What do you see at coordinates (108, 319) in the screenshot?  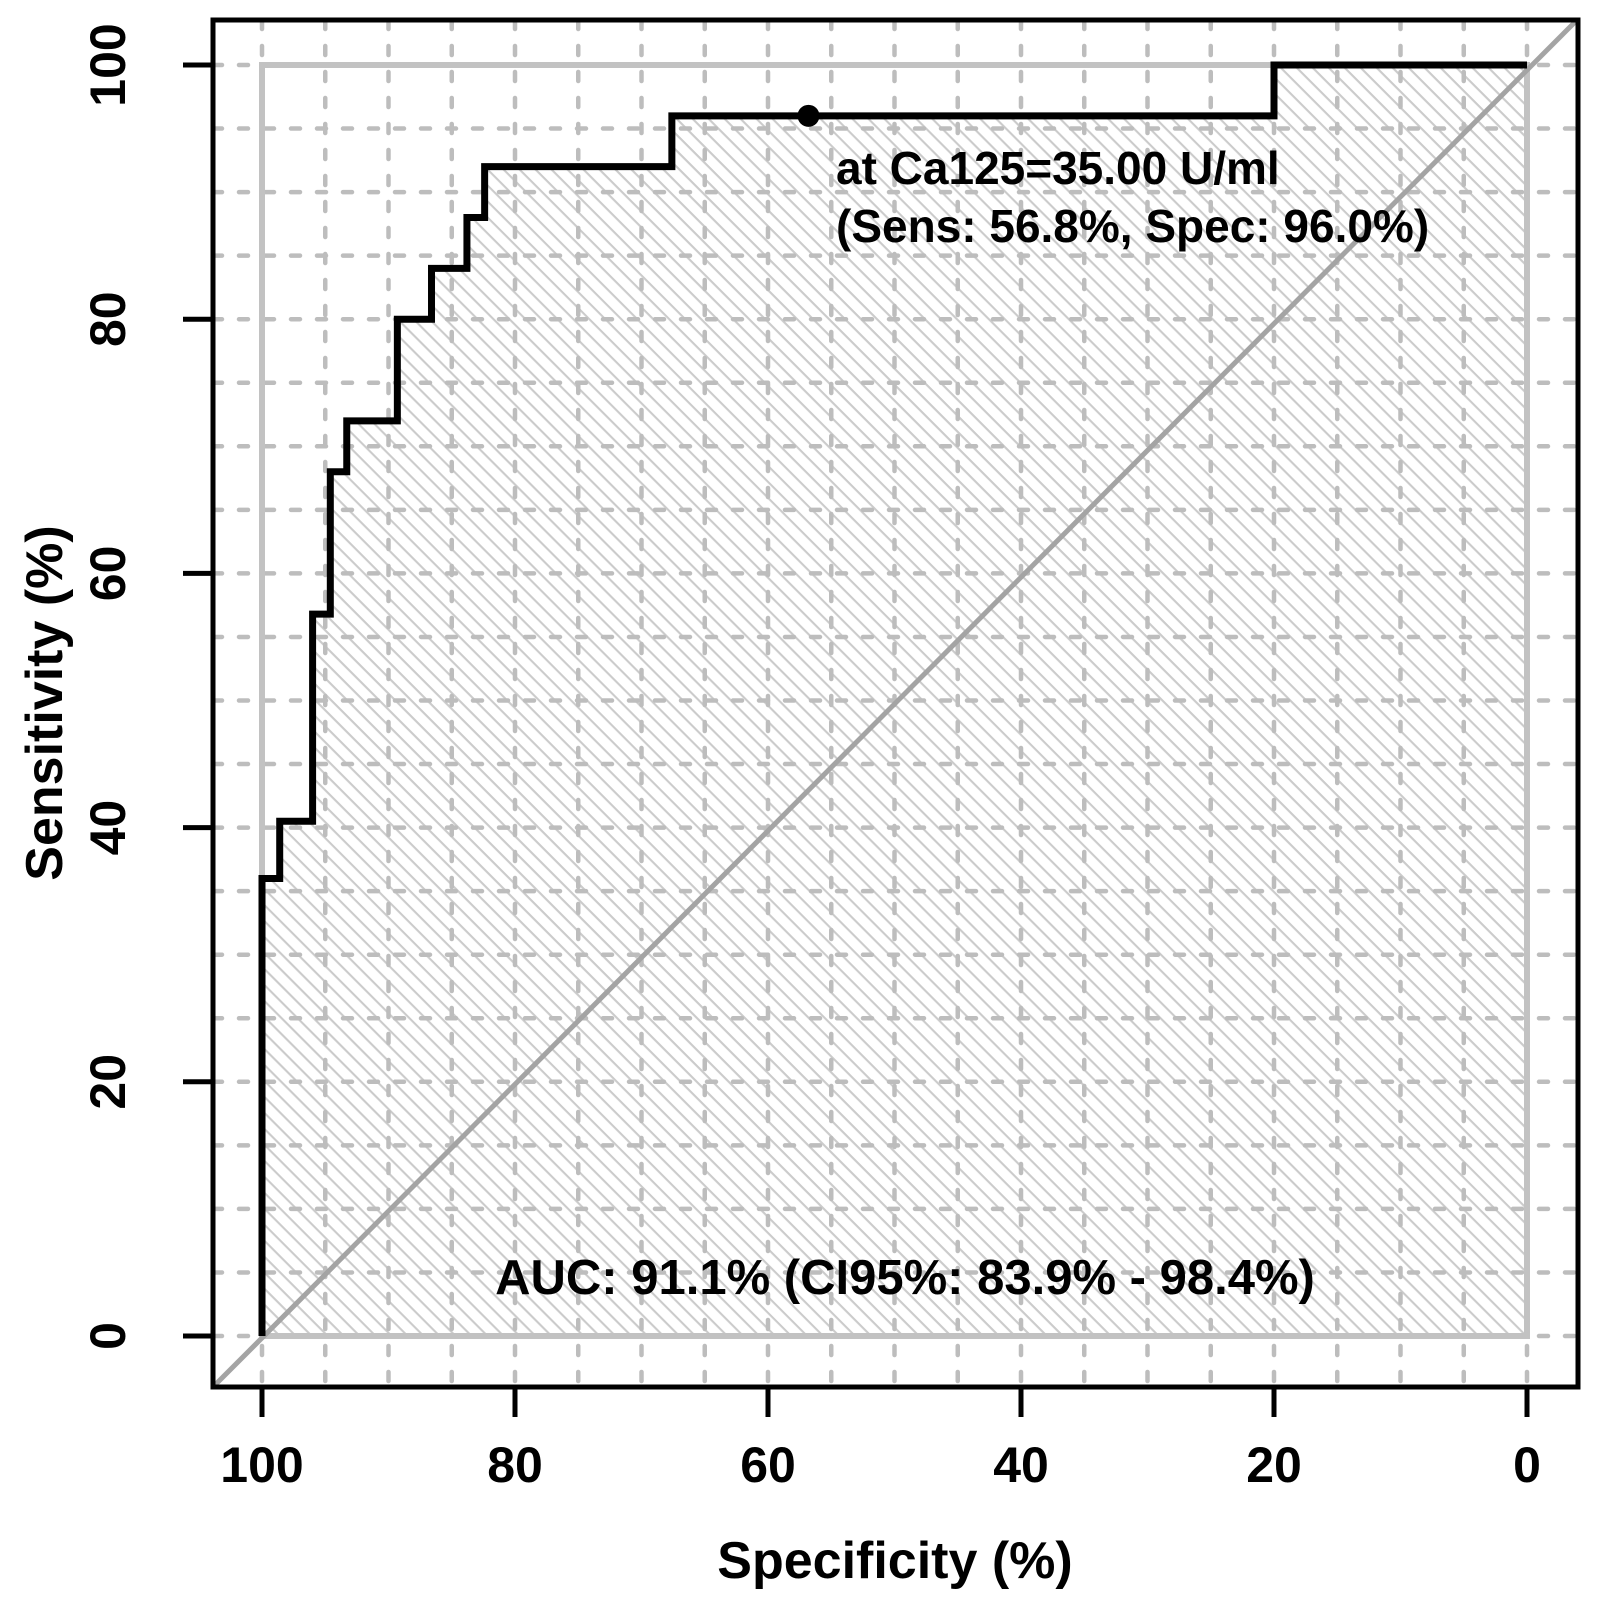 I see `y-tick-label: 80` at bounding box center [108, 319].